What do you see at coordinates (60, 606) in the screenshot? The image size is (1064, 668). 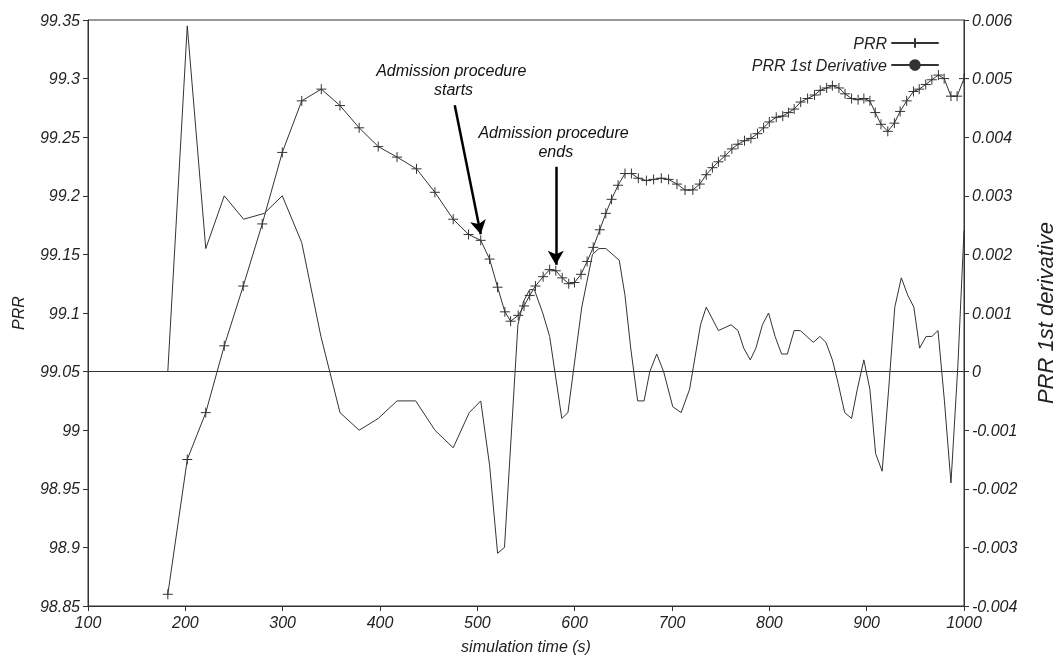 I see `y-tick-label: 98.85` at bounding box center [60, 606].